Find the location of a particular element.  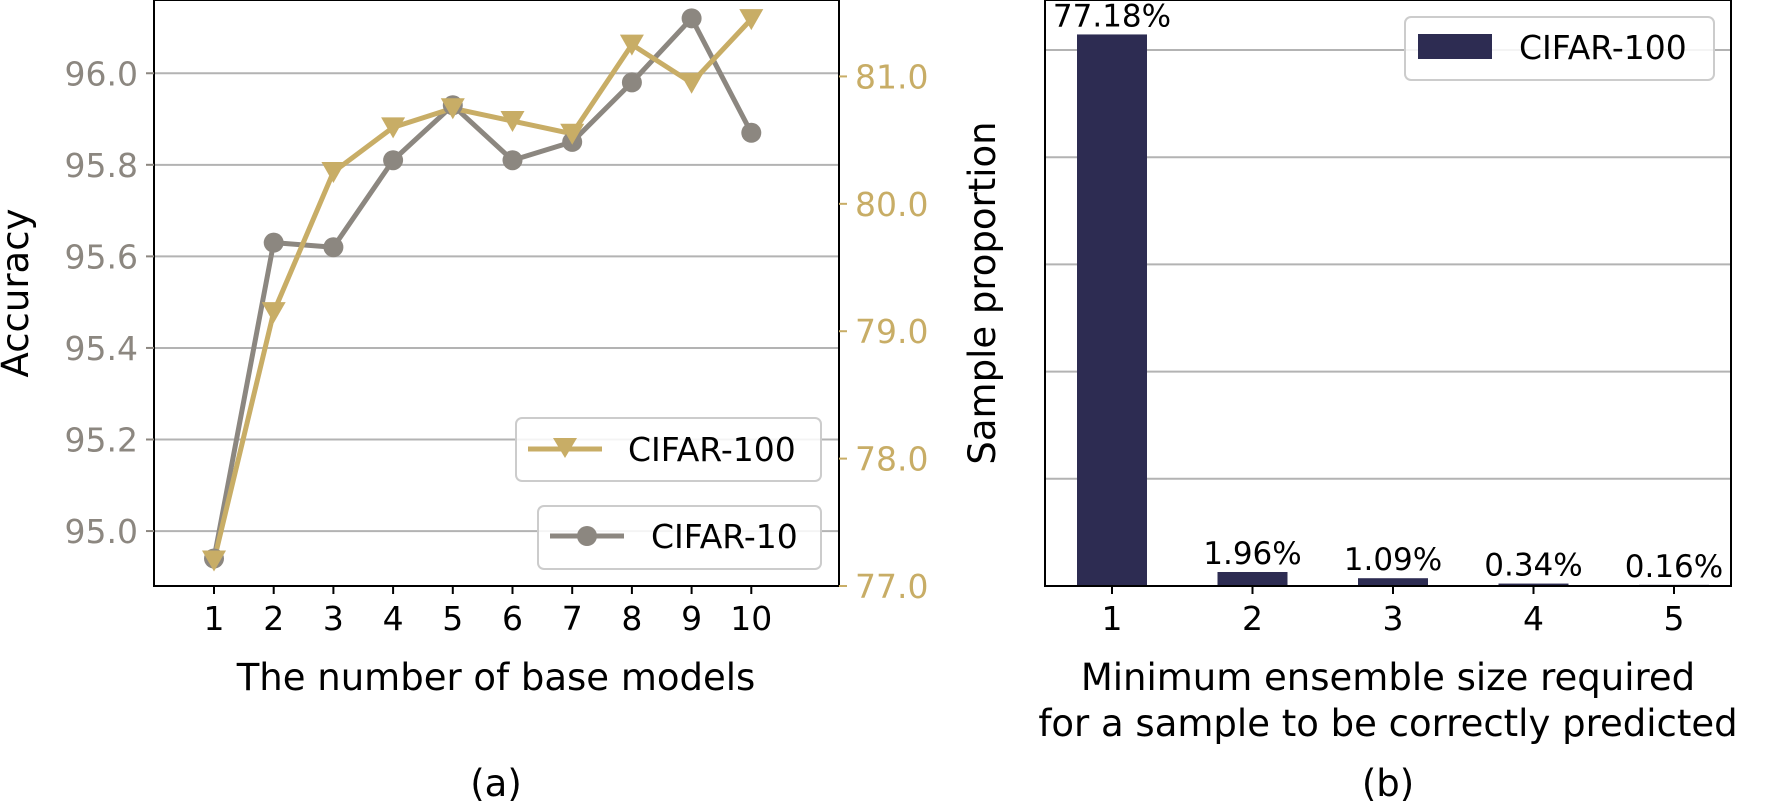

a-x-tick-label: 8 is located at coordinates (631, 618).